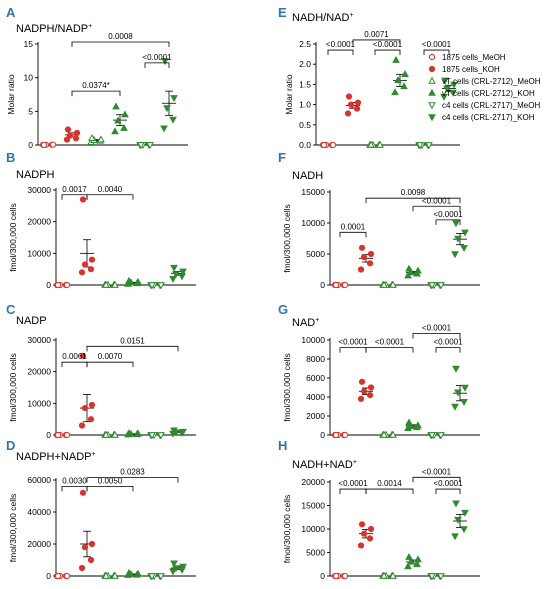 Image resolution: width=550 pixels, height=589 pixels. Describe the element at coordinates (491, 81) in the screenshot. I see `legend-label: vT cells (CRL-2712)_MeOH` at that location.